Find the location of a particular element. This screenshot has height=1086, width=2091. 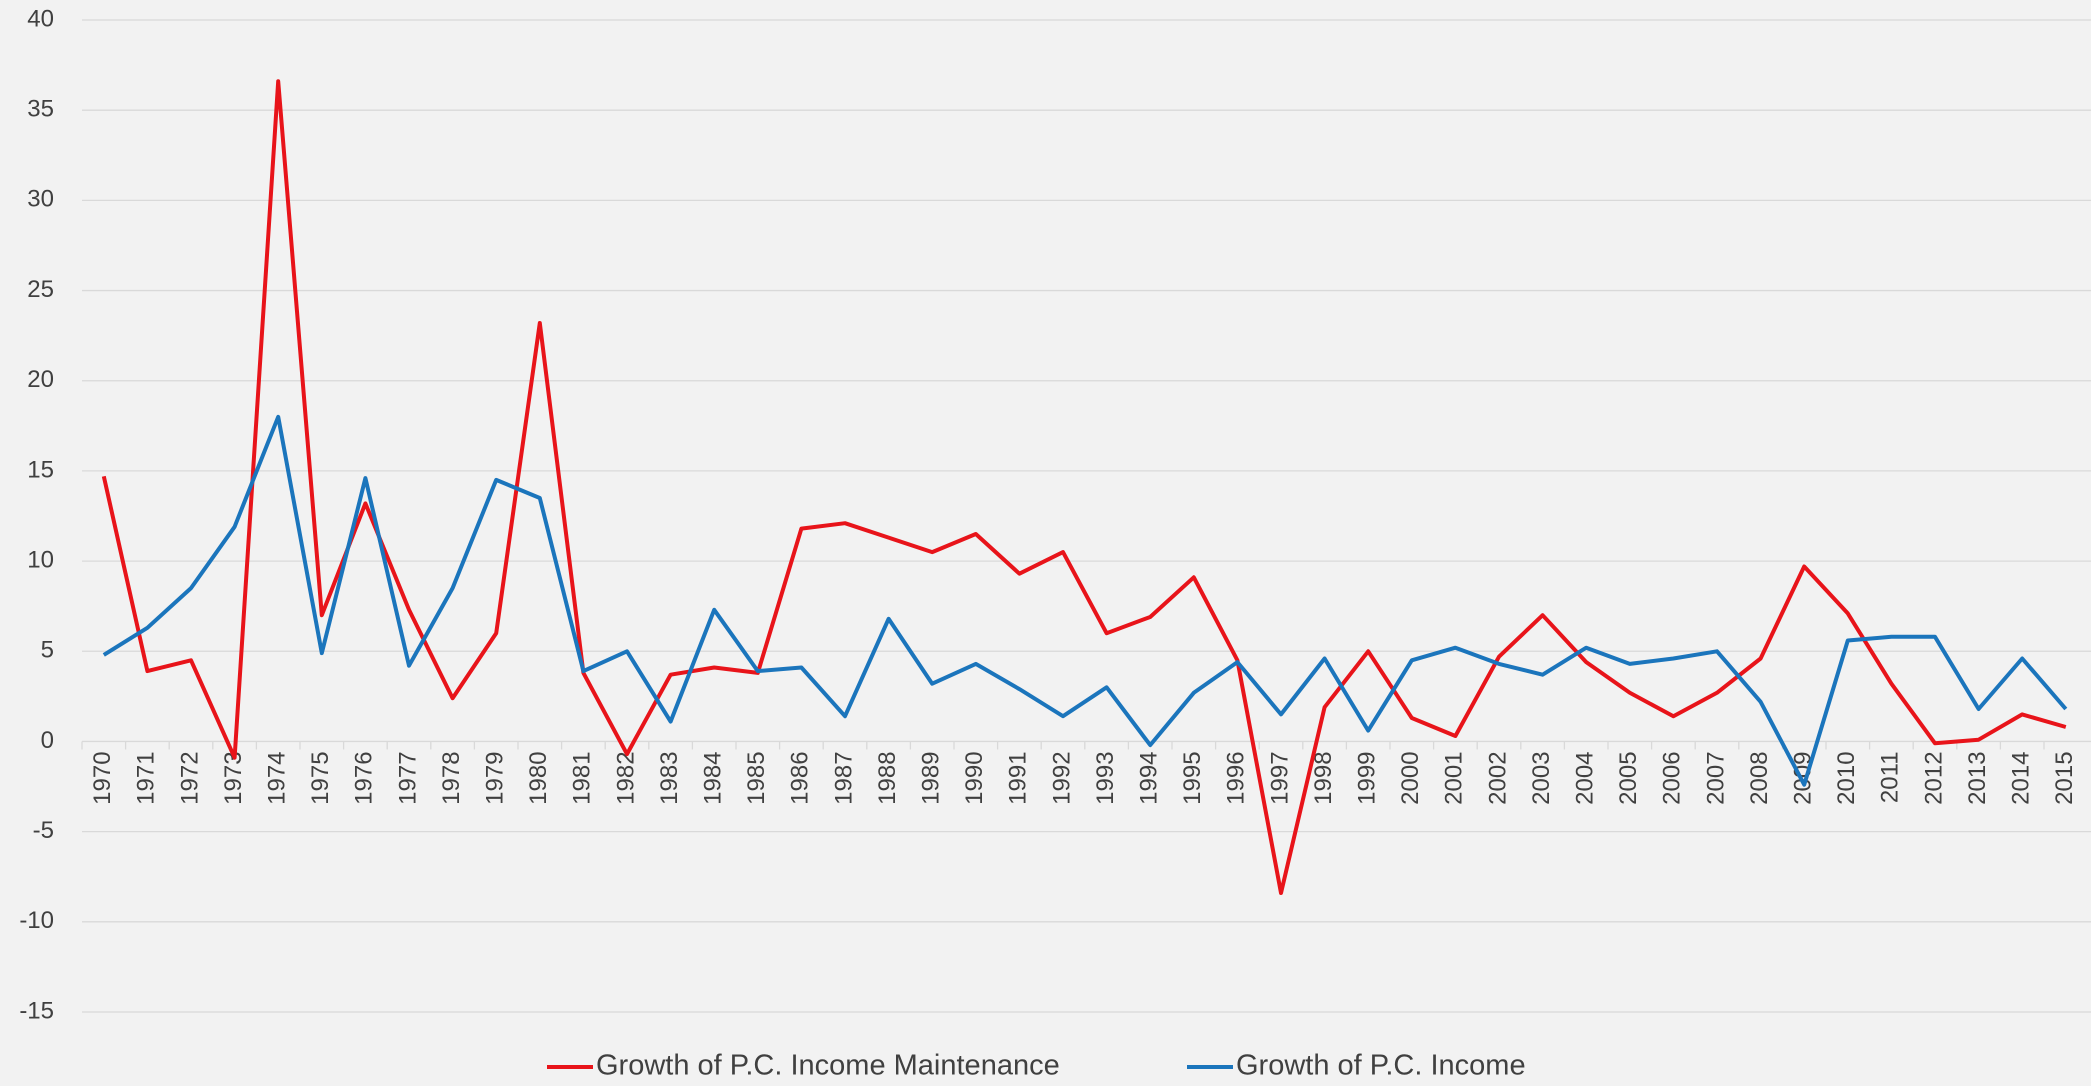

x-tick-label: 1997 is located at coordinates (1279, 777).